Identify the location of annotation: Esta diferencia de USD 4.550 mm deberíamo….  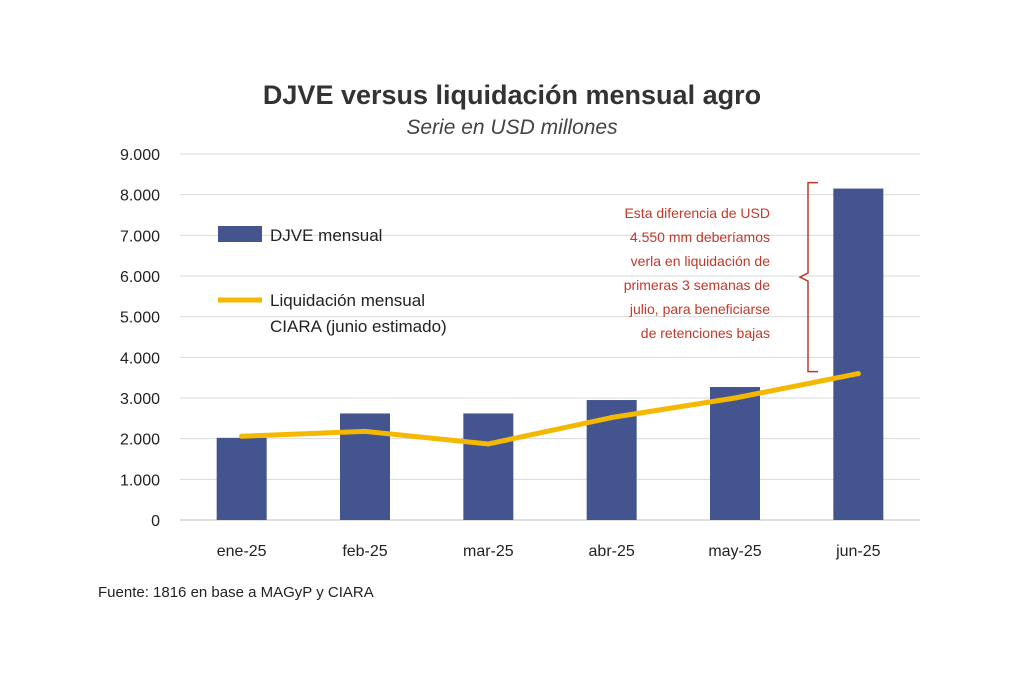
(721, 277).